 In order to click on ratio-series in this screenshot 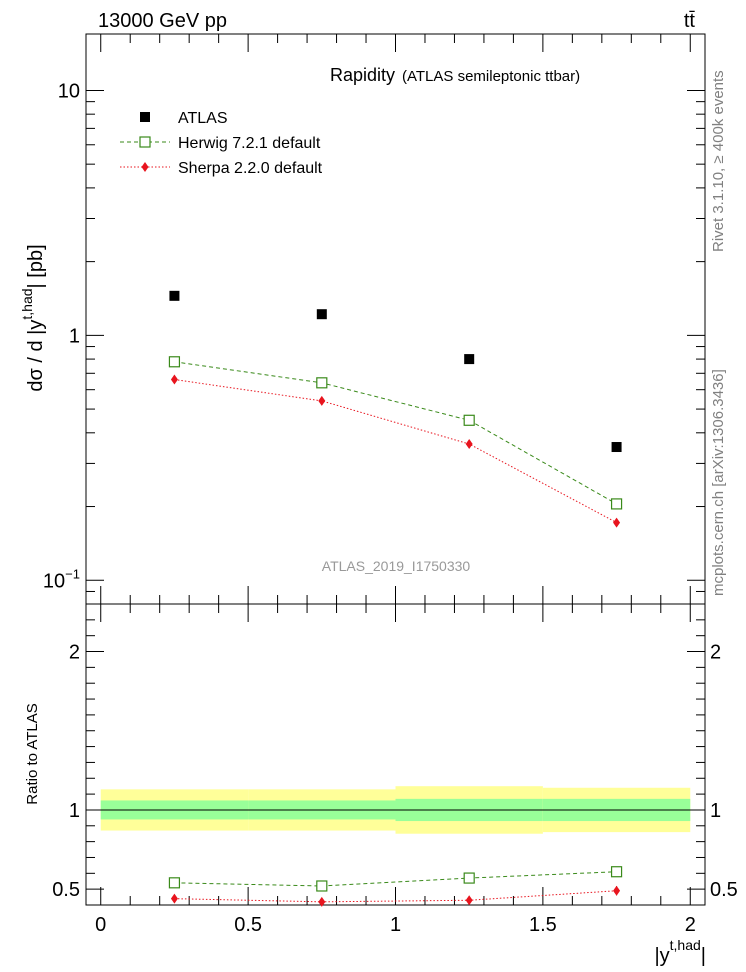, I will do `click(395, 886)`.